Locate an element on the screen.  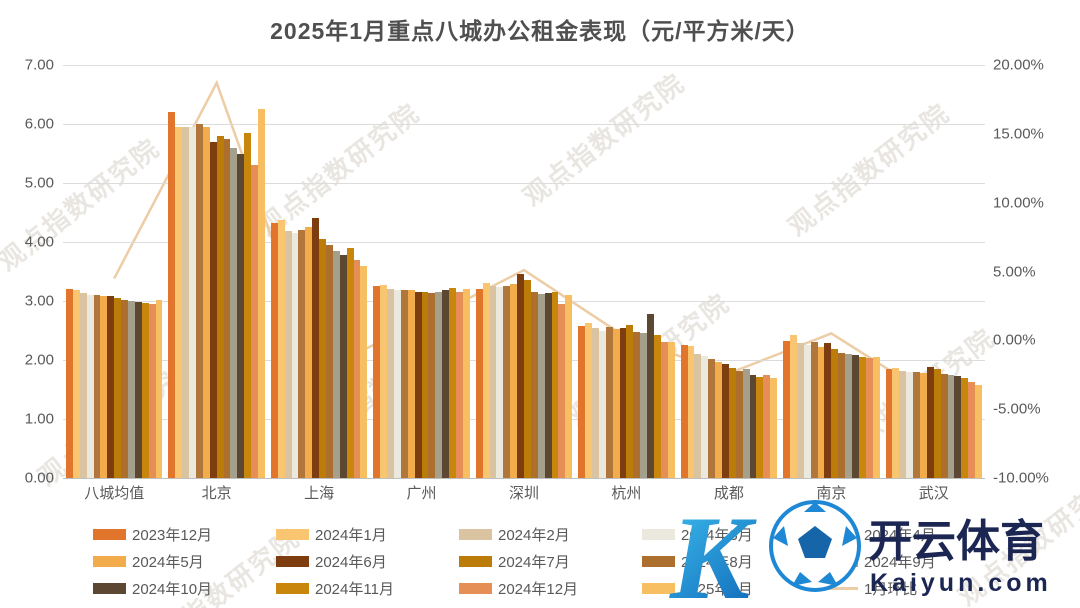
legend-item-2023年12月: 2023年12月 is located at coordinates (184, 534).